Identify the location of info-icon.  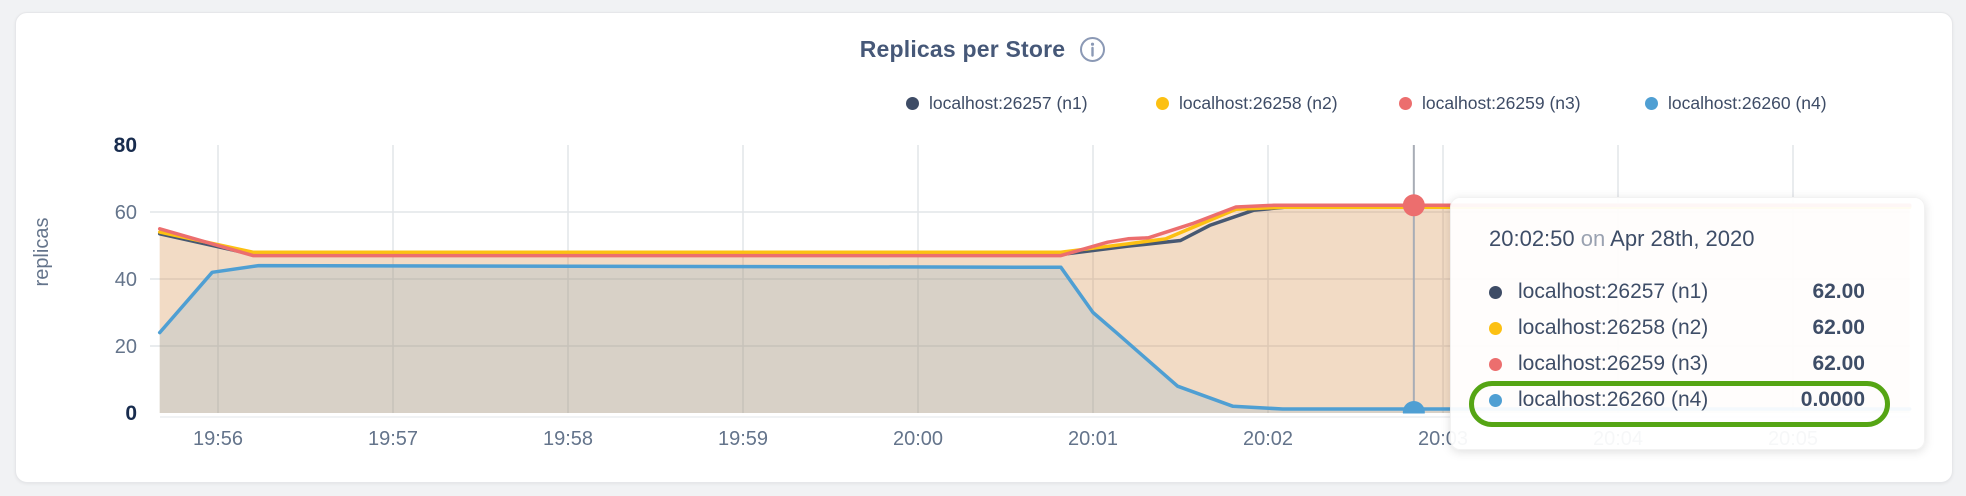
(1092, 49).